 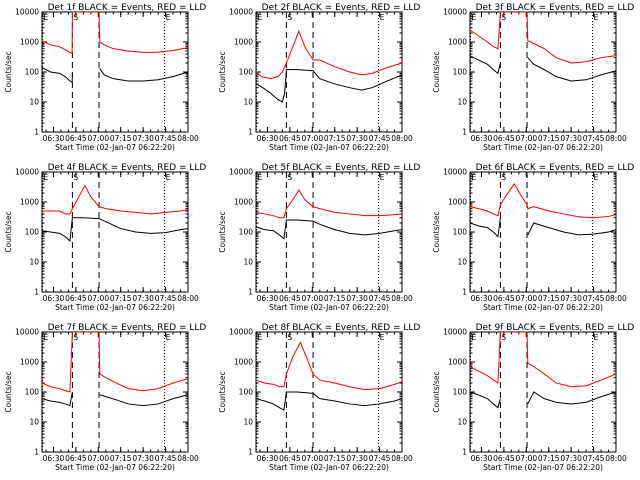 What do you see at coordinates (555, 168) in the screenshot?
I see `panel-title: Det 6f BLACK = Events, RED = LLD` at bounding box center [555, 168].